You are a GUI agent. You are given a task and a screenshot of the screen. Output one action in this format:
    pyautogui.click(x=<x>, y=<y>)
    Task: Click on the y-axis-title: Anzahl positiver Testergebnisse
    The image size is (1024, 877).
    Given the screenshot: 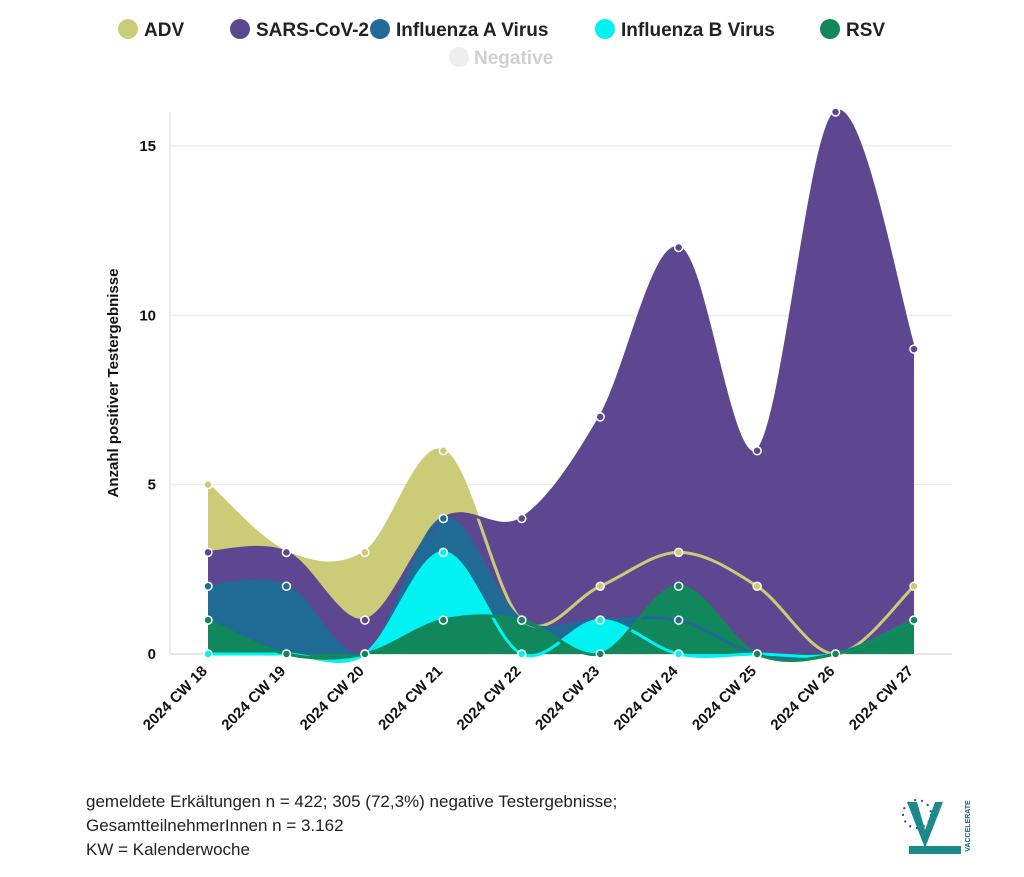 What is the action you would take?
    pyautogui.click(x=113, y=383)
    